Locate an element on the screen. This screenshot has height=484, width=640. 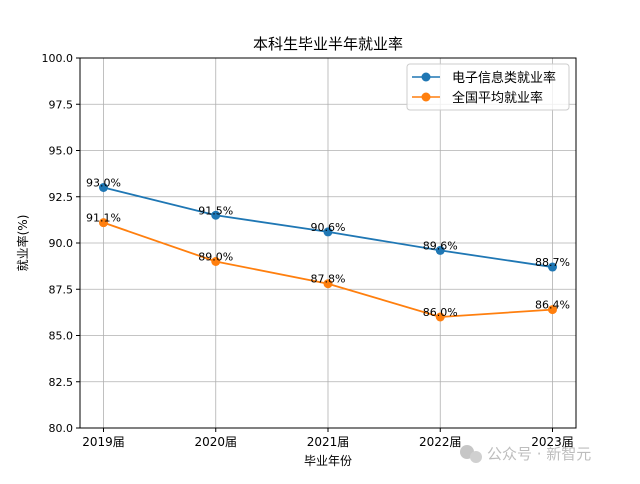
y-tick-label: 95.0 is located at coordinates (61, 151).